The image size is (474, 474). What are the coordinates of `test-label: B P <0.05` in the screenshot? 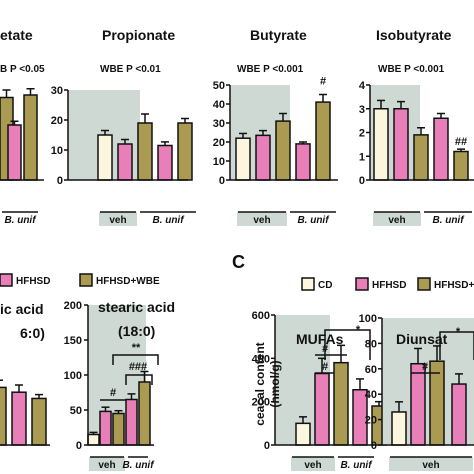 It's located at (22, 69).